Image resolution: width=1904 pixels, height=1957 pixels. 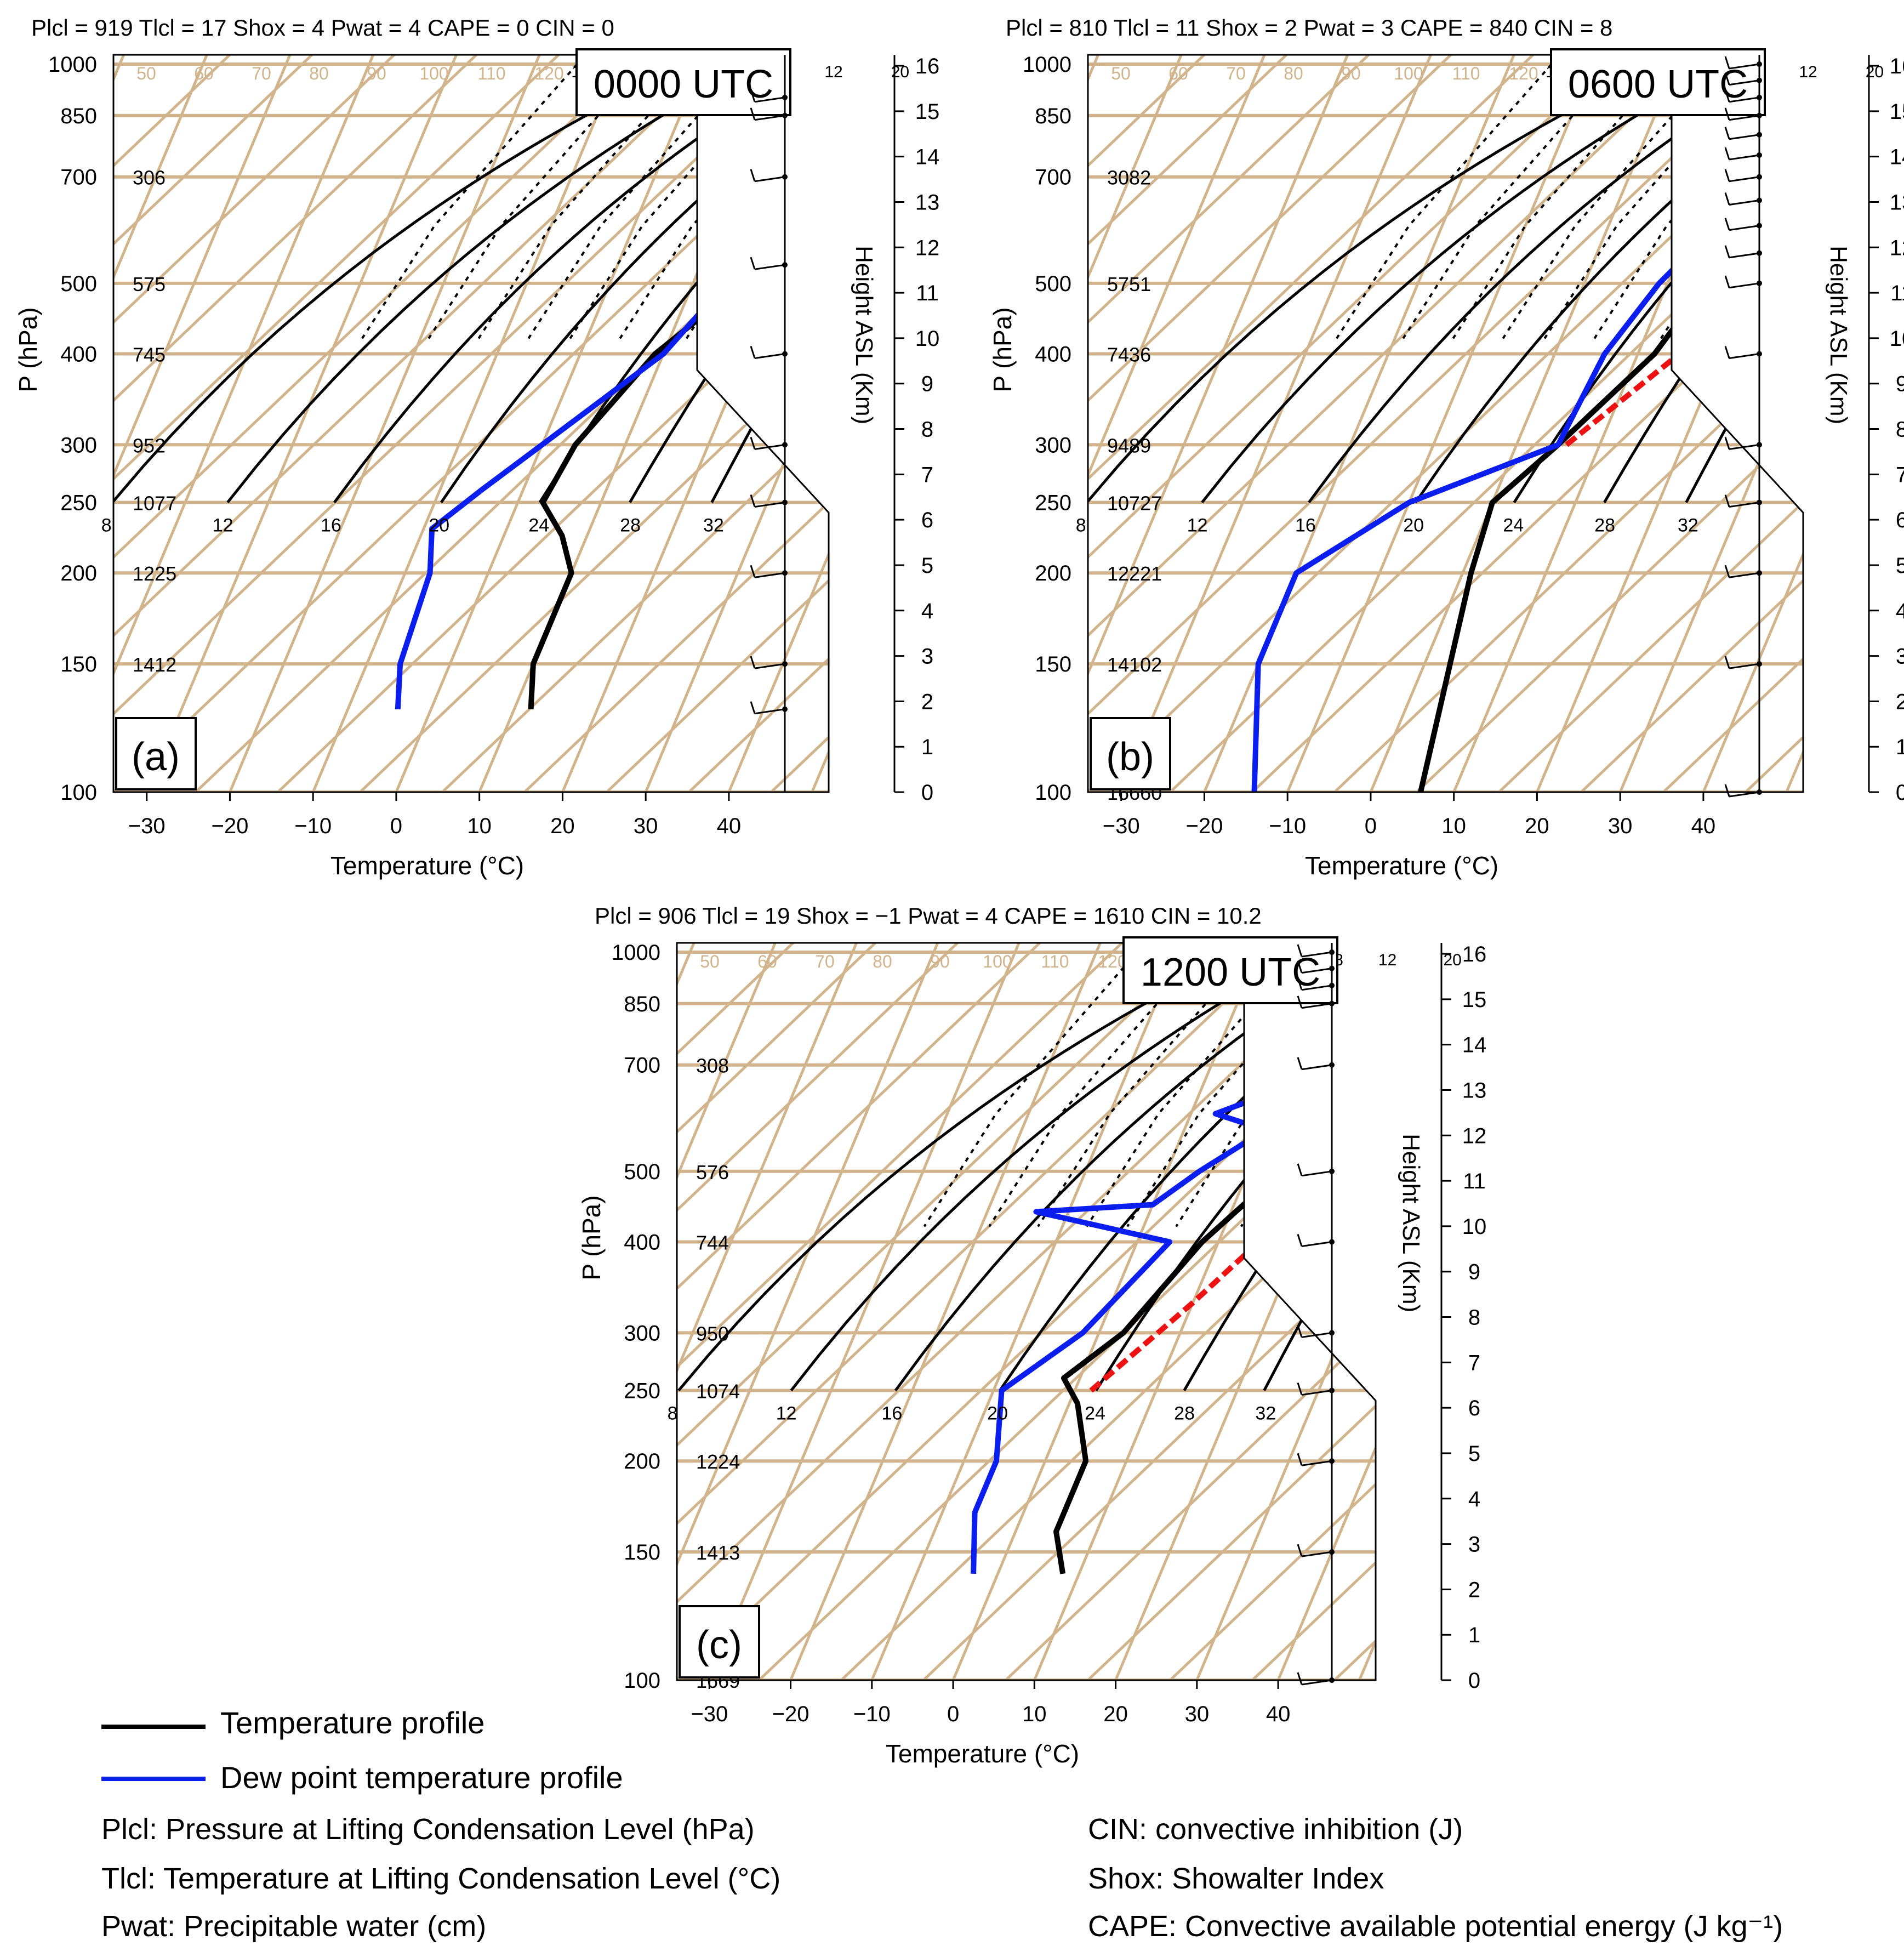 I want to click on height-tick-label: 13, so click(x=1897, y=202).